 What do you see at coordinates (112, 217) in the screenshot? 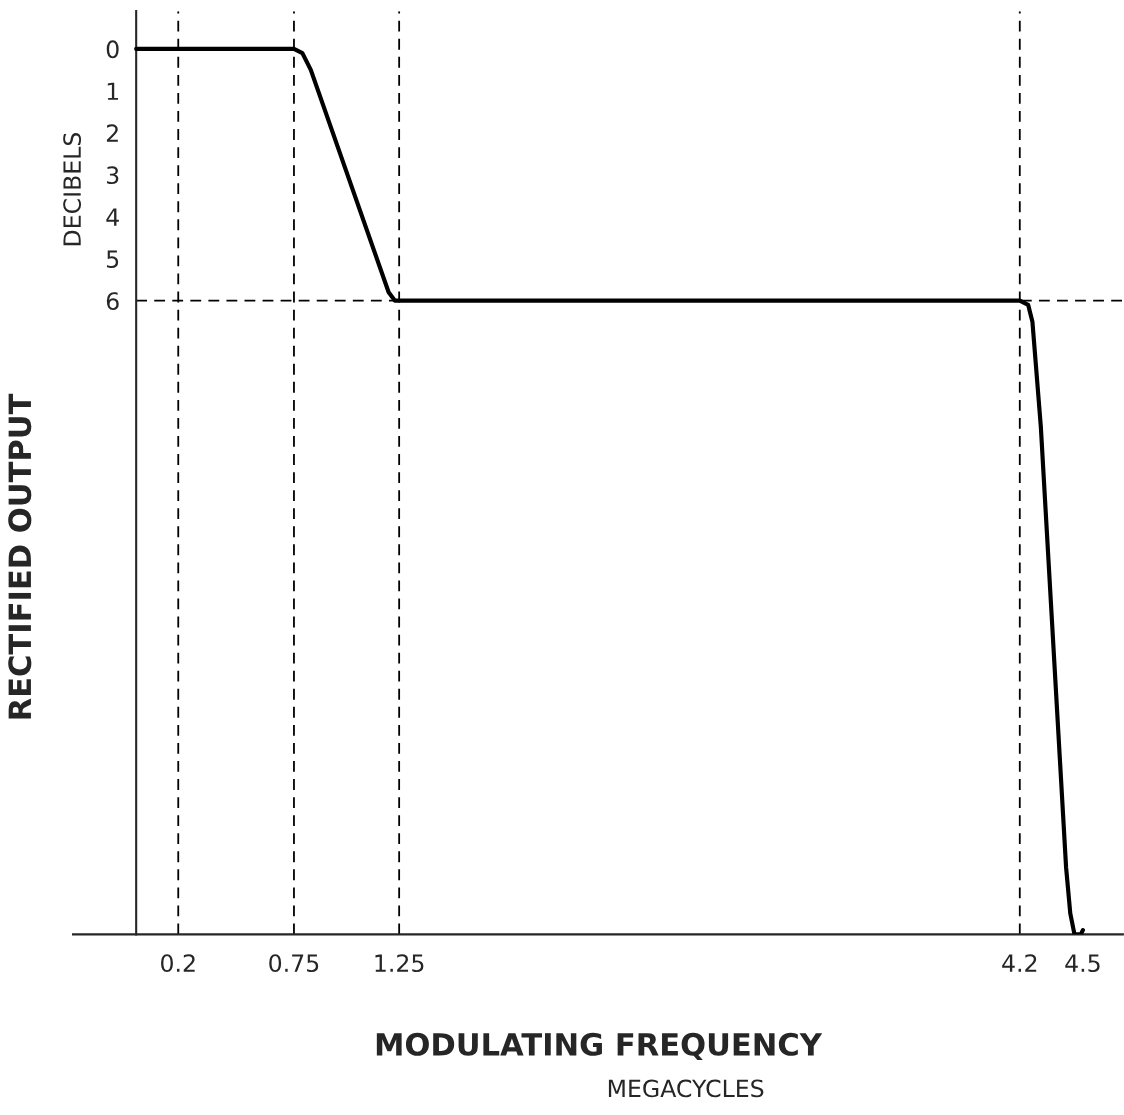
I see `y-tick-label: 4` at bounding box center [112, 217].